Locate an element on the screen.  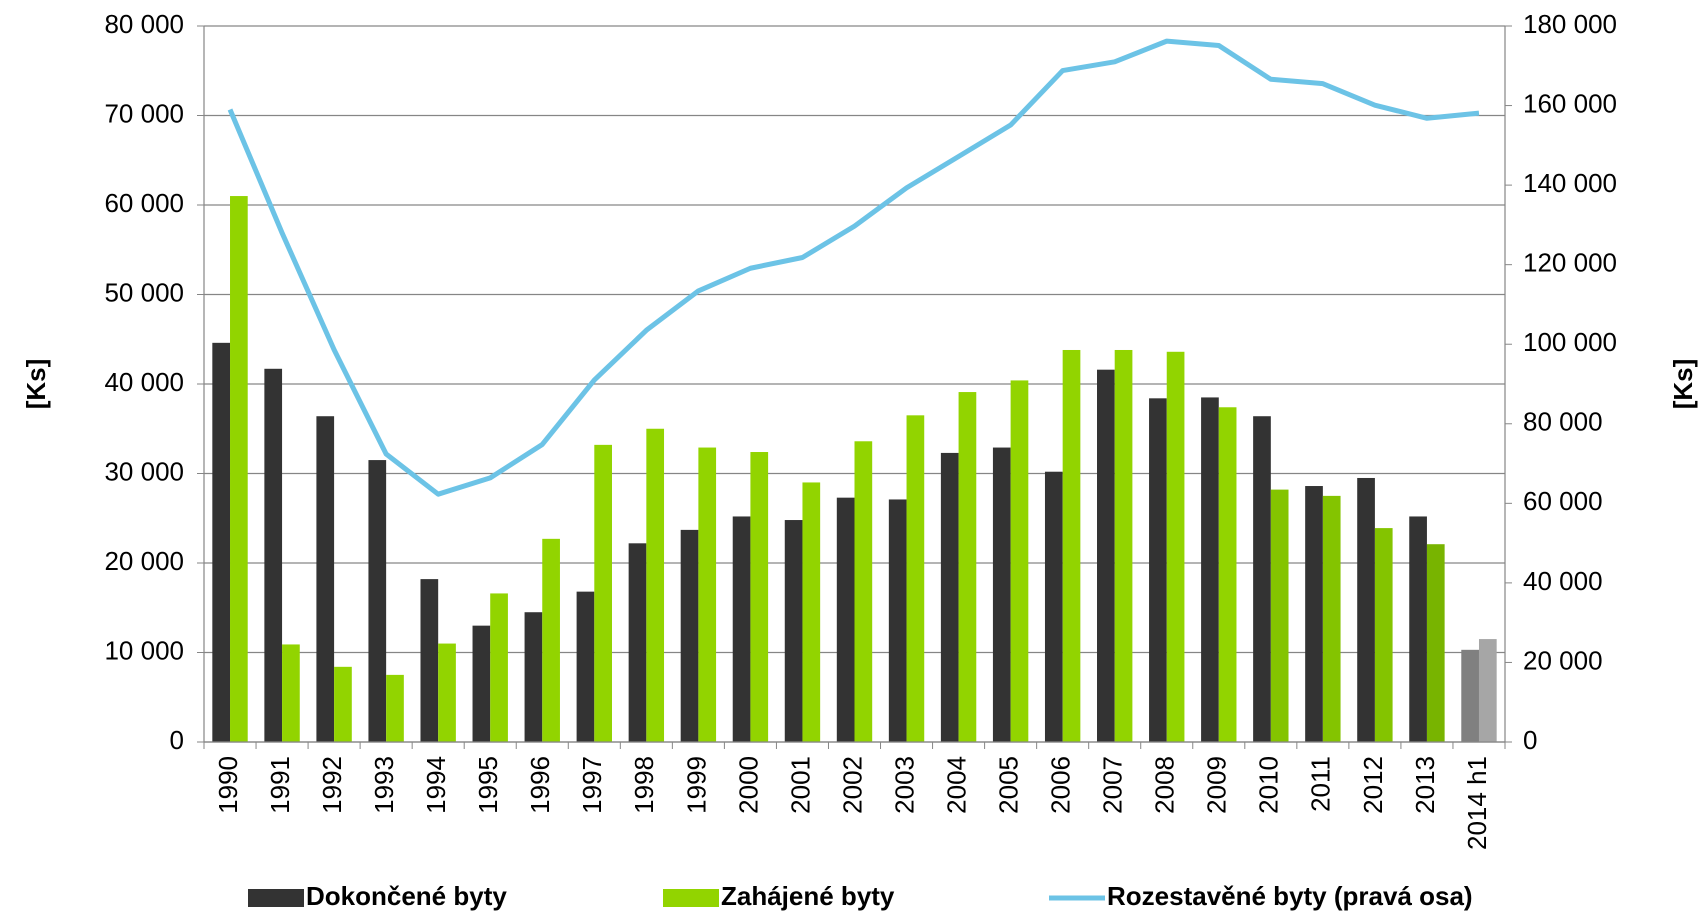
y2-tick-label: 180 000 is located at coordinates (1570, 24).